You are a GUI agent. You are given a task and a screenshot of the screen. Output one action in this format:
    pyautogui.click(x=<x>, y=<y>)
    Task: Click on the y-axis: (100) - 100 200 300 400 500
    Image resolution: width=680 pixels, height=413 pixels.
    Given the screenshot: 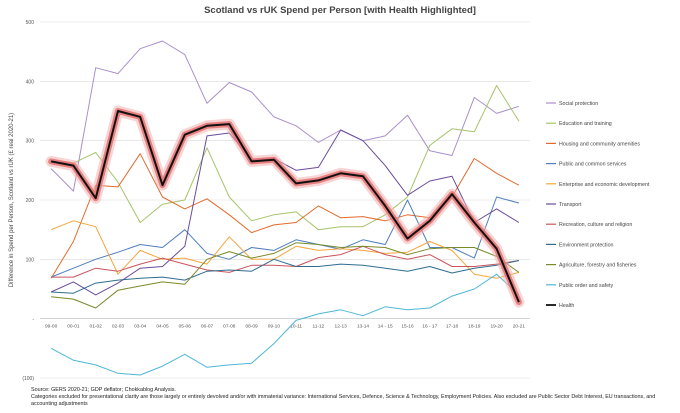 What is the action you would take?
    pyautogui.click(x=28, y=201)
    